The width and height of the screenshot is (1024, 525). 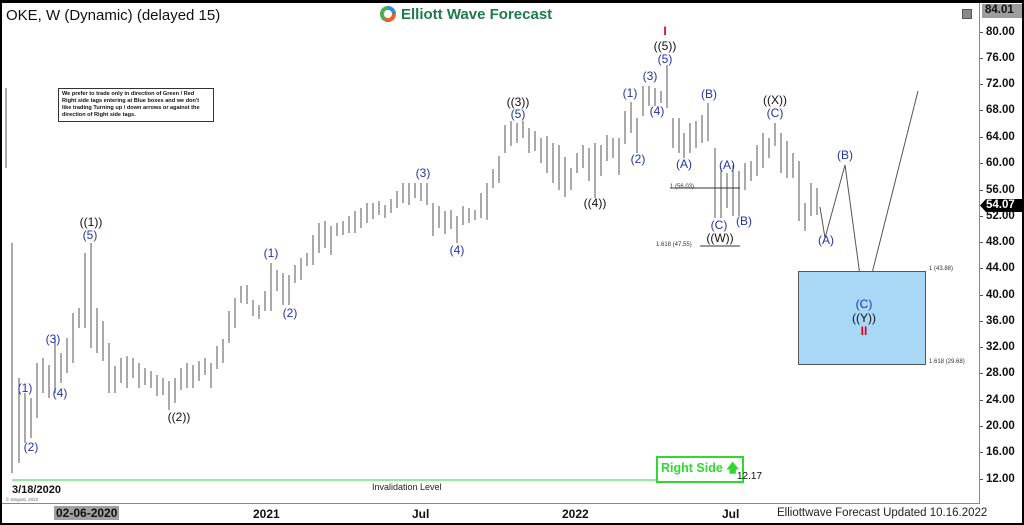 I want to click on y-tick: 12.00, so click(x=997, y=479).